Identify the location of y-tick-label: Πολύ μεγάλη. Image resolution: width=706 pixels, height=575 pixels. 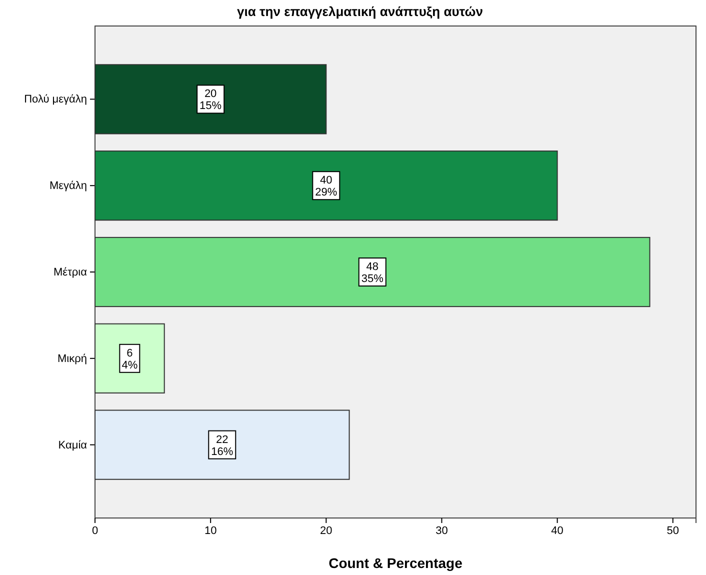
(55, 100).